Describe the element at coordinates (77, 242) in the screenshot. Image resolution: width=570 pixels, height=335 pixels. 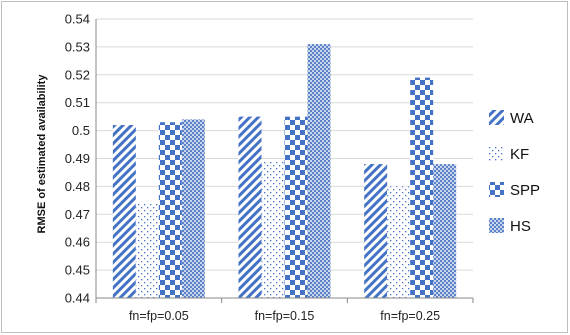
I see `y-tick-label: 0.46` at that location.